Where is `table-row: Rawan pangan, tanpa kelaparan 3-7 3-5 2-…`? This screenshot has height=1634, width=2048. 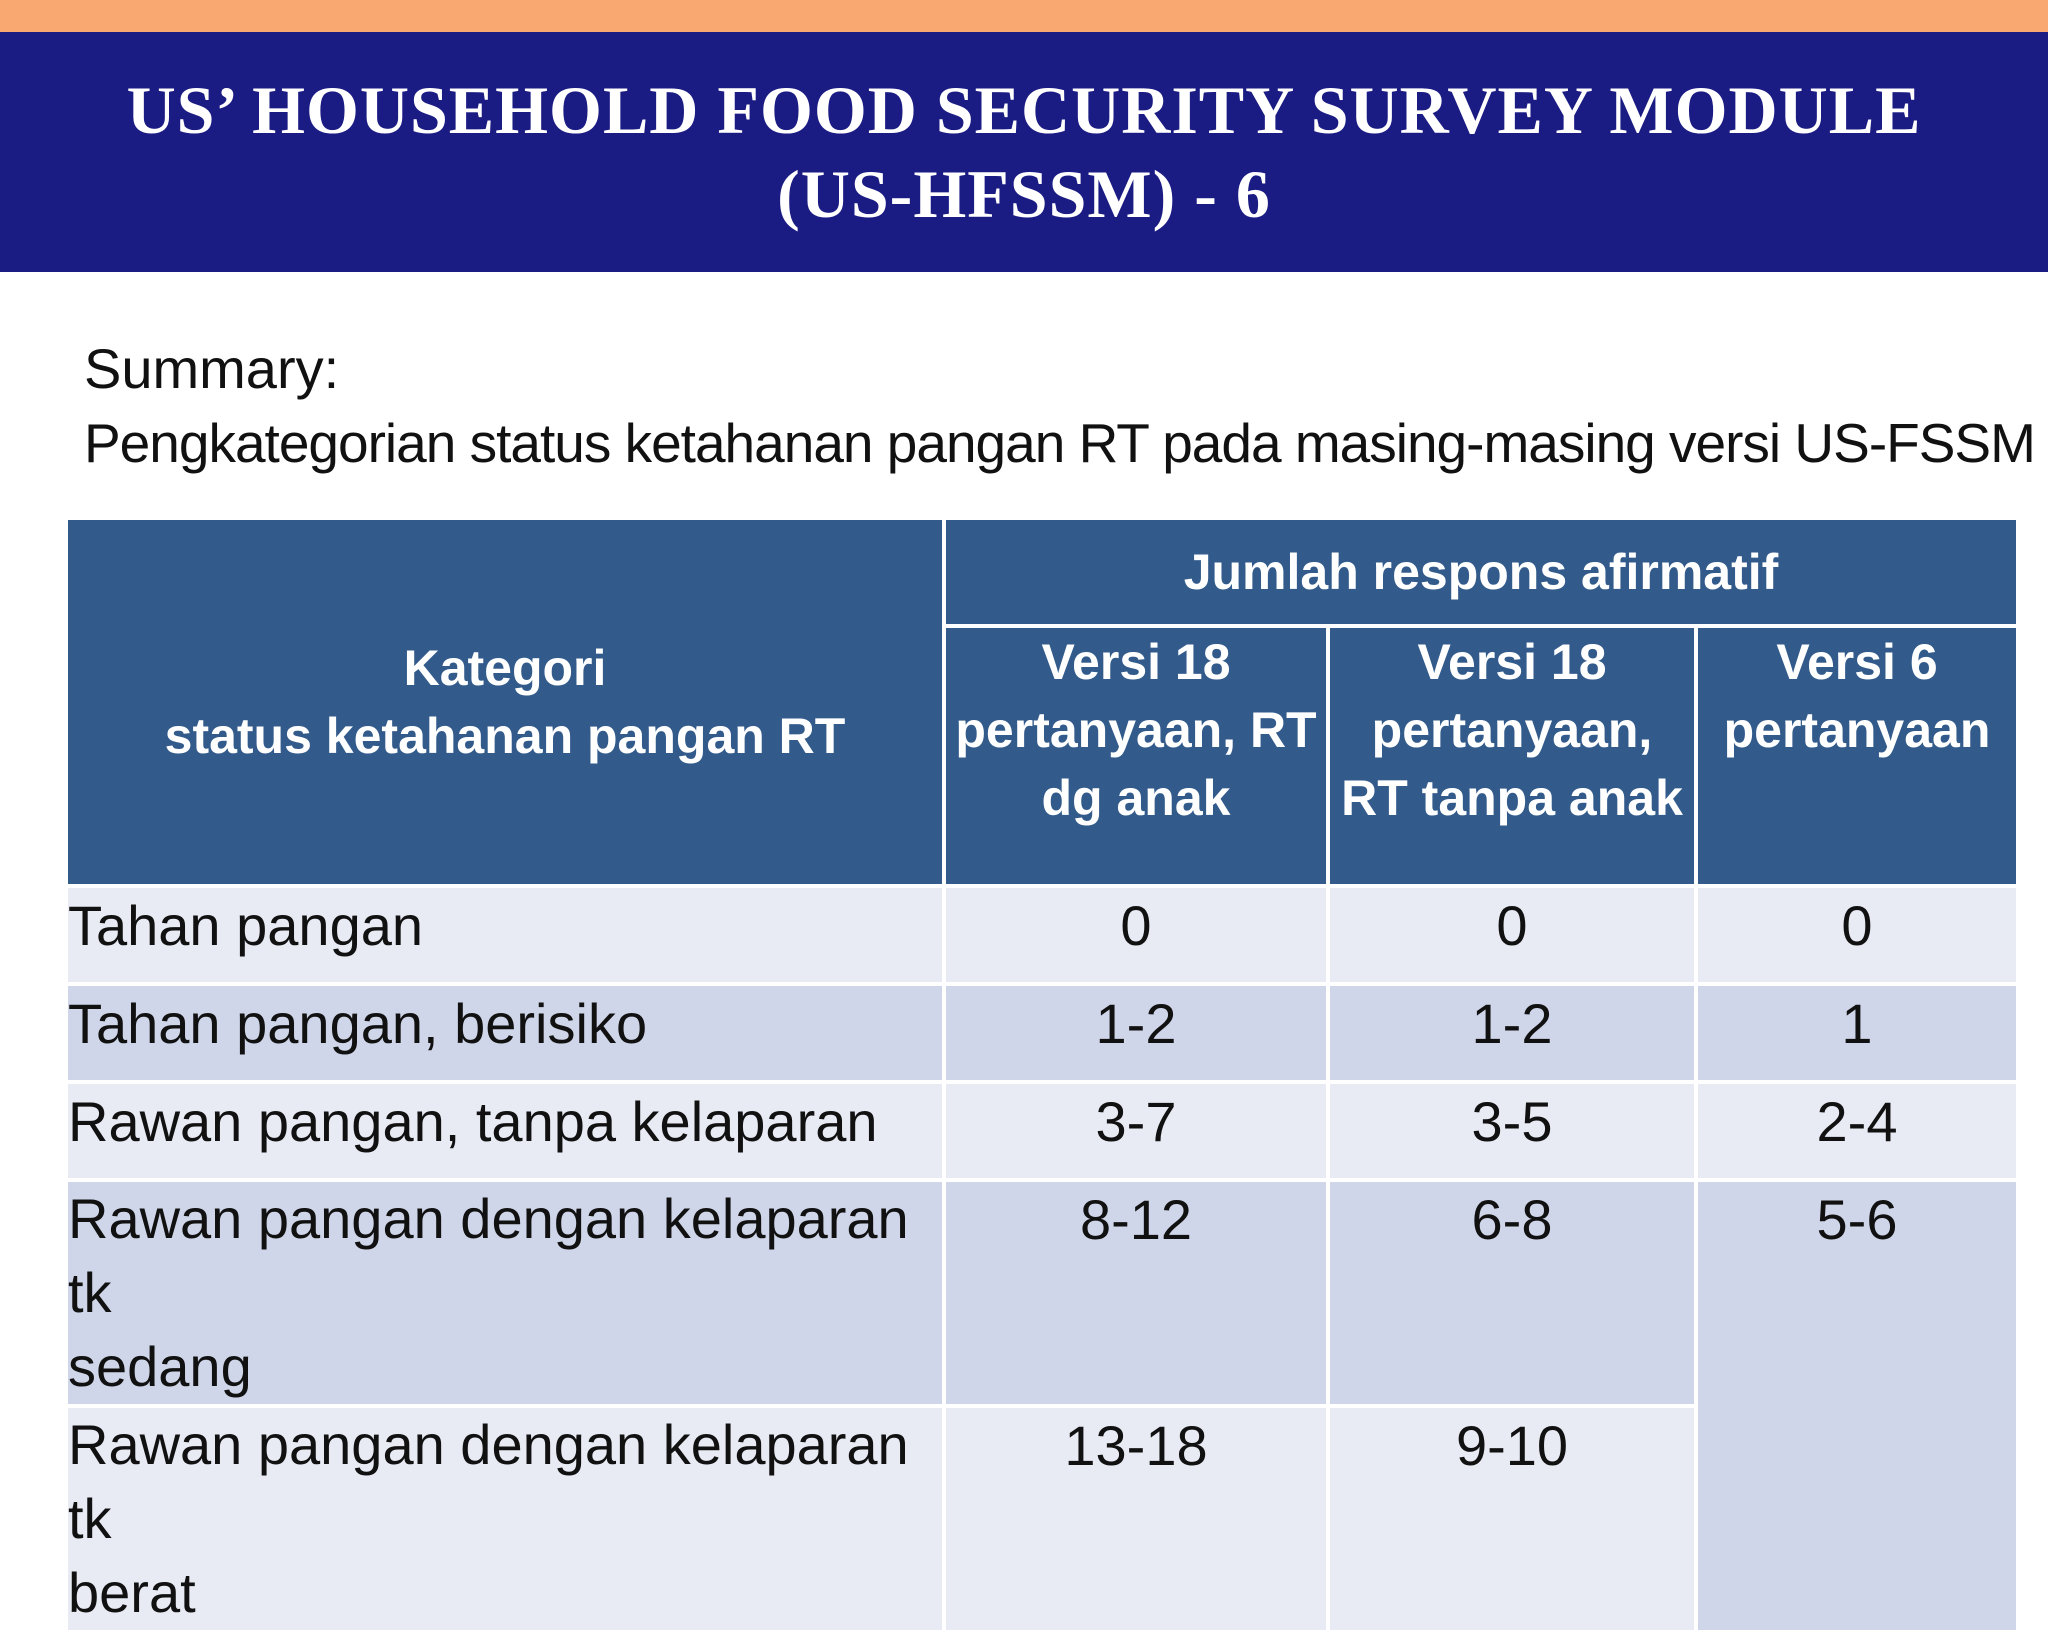 table-row: Rawan pangan, tanpa kelaparan 3-7 3-5 2-… is located at coordinates (1042, 1131).